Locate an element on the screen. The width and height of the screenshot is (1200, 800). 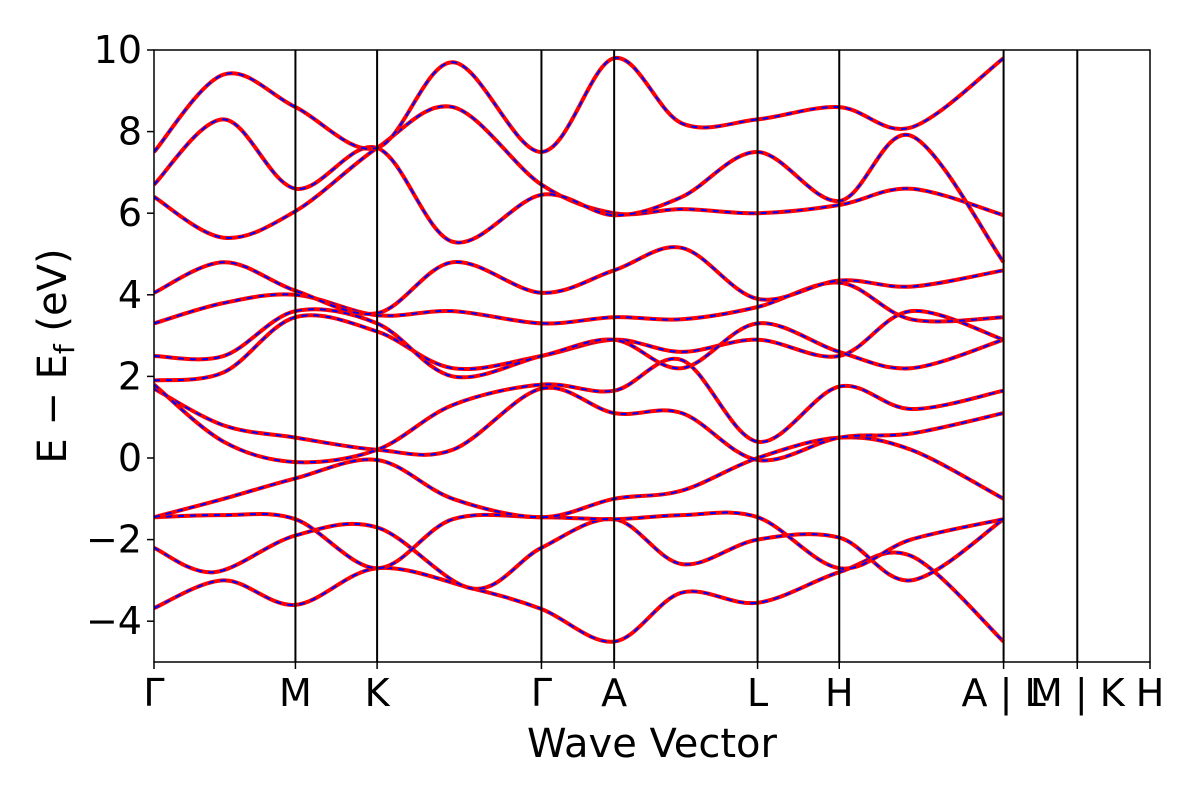
y-tick-label: −4 is located at coordinates (114, 621).